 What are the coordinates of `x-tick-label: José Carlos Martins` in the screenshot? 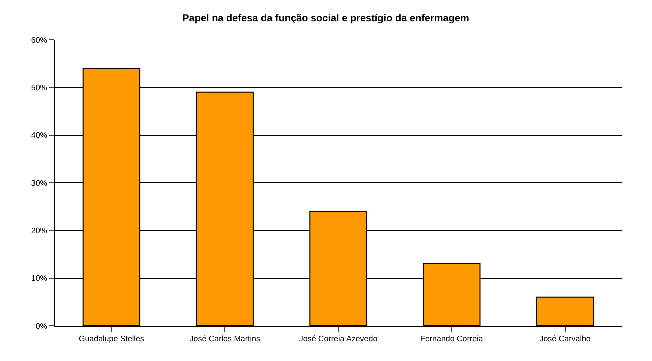 It's located at (225, 339).